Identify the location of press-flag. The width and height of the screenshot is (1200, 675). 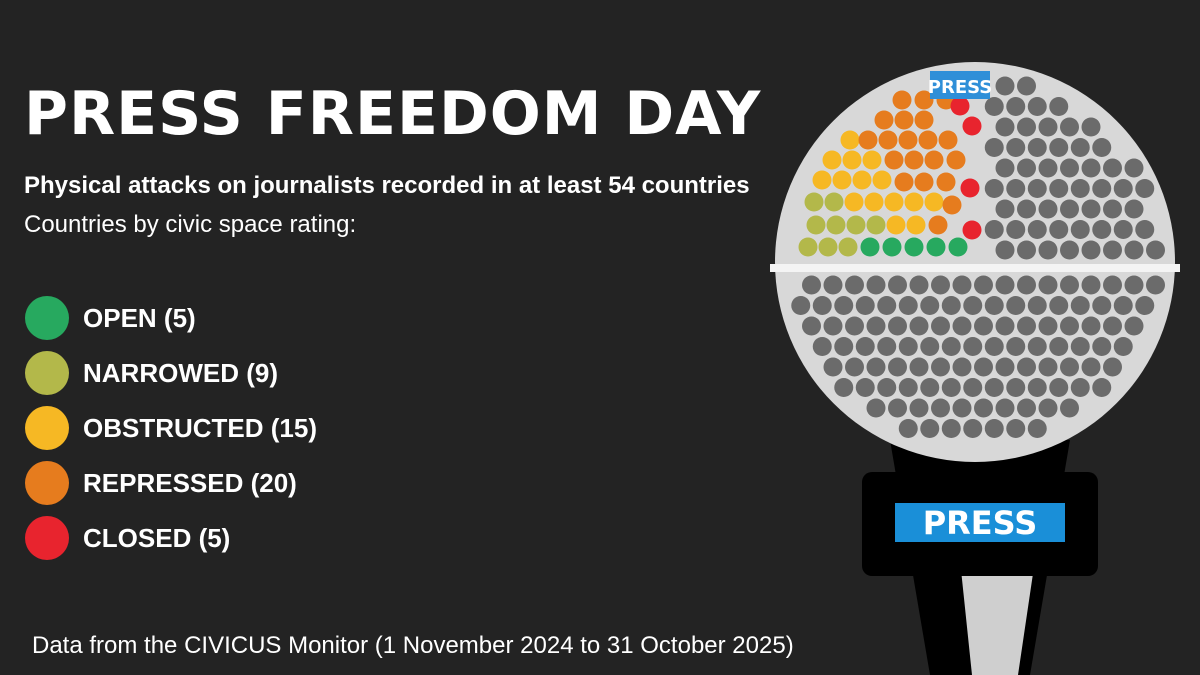
(980, 522).